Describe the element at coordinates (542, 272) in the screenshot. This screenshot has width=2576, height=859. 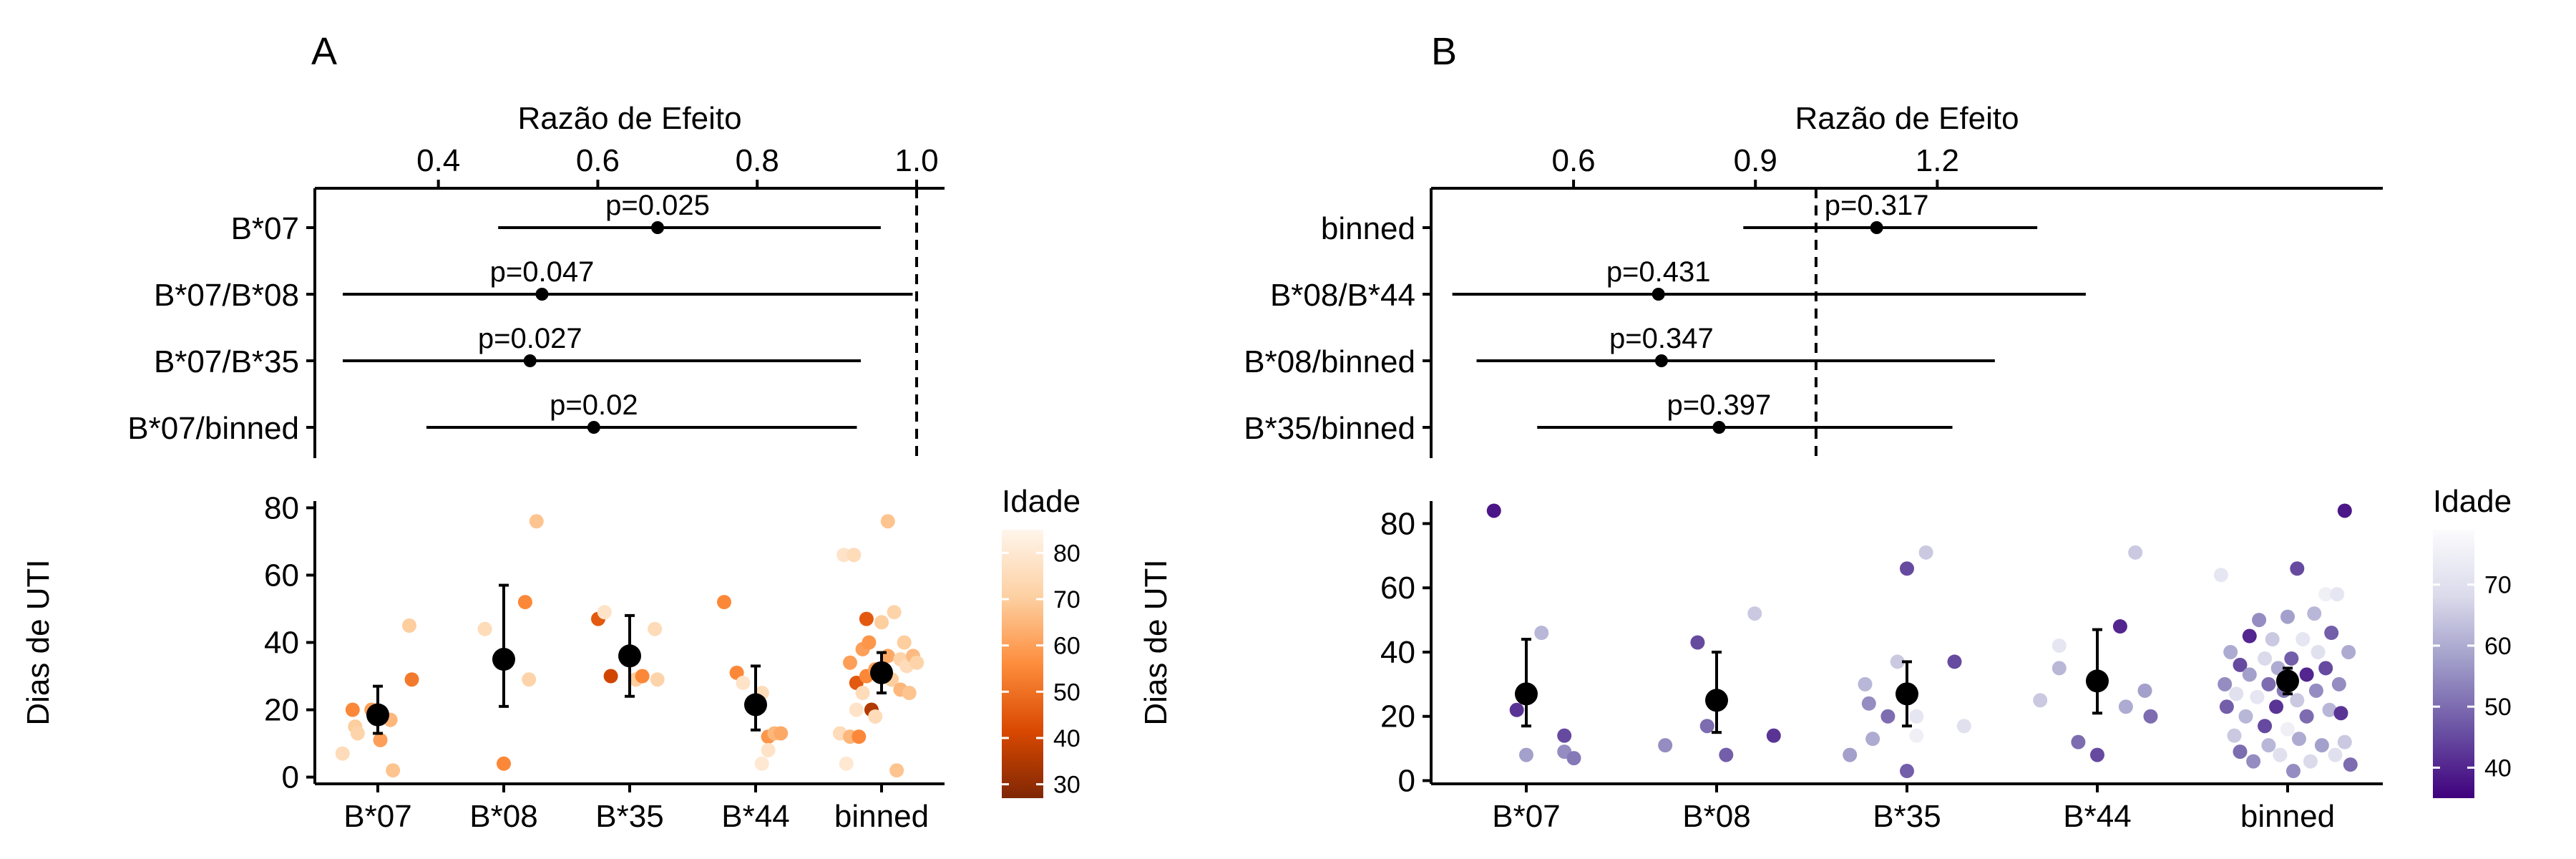
I see `forest-p-label-a-1: p=0.047` at that location.